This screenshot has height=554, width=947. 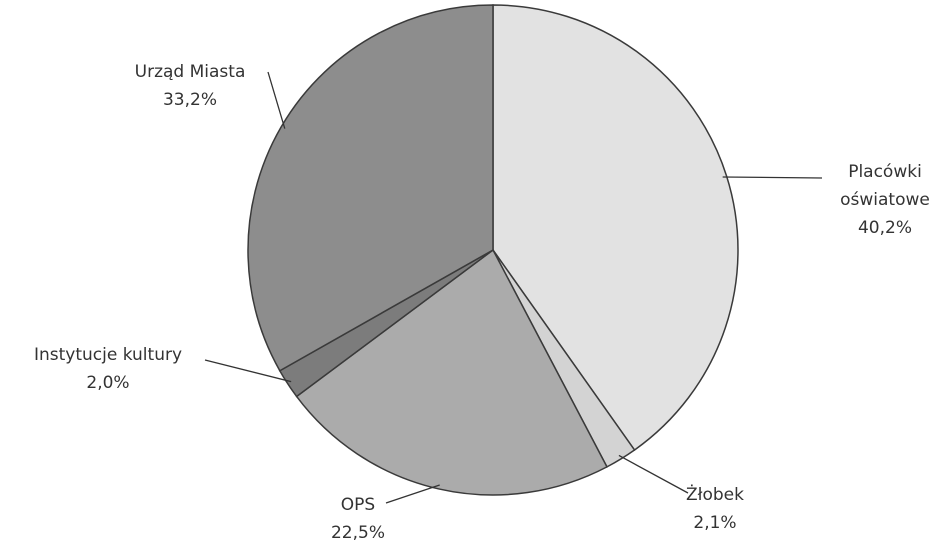 I want to click on pie-slice, so click(x=451, y=372).